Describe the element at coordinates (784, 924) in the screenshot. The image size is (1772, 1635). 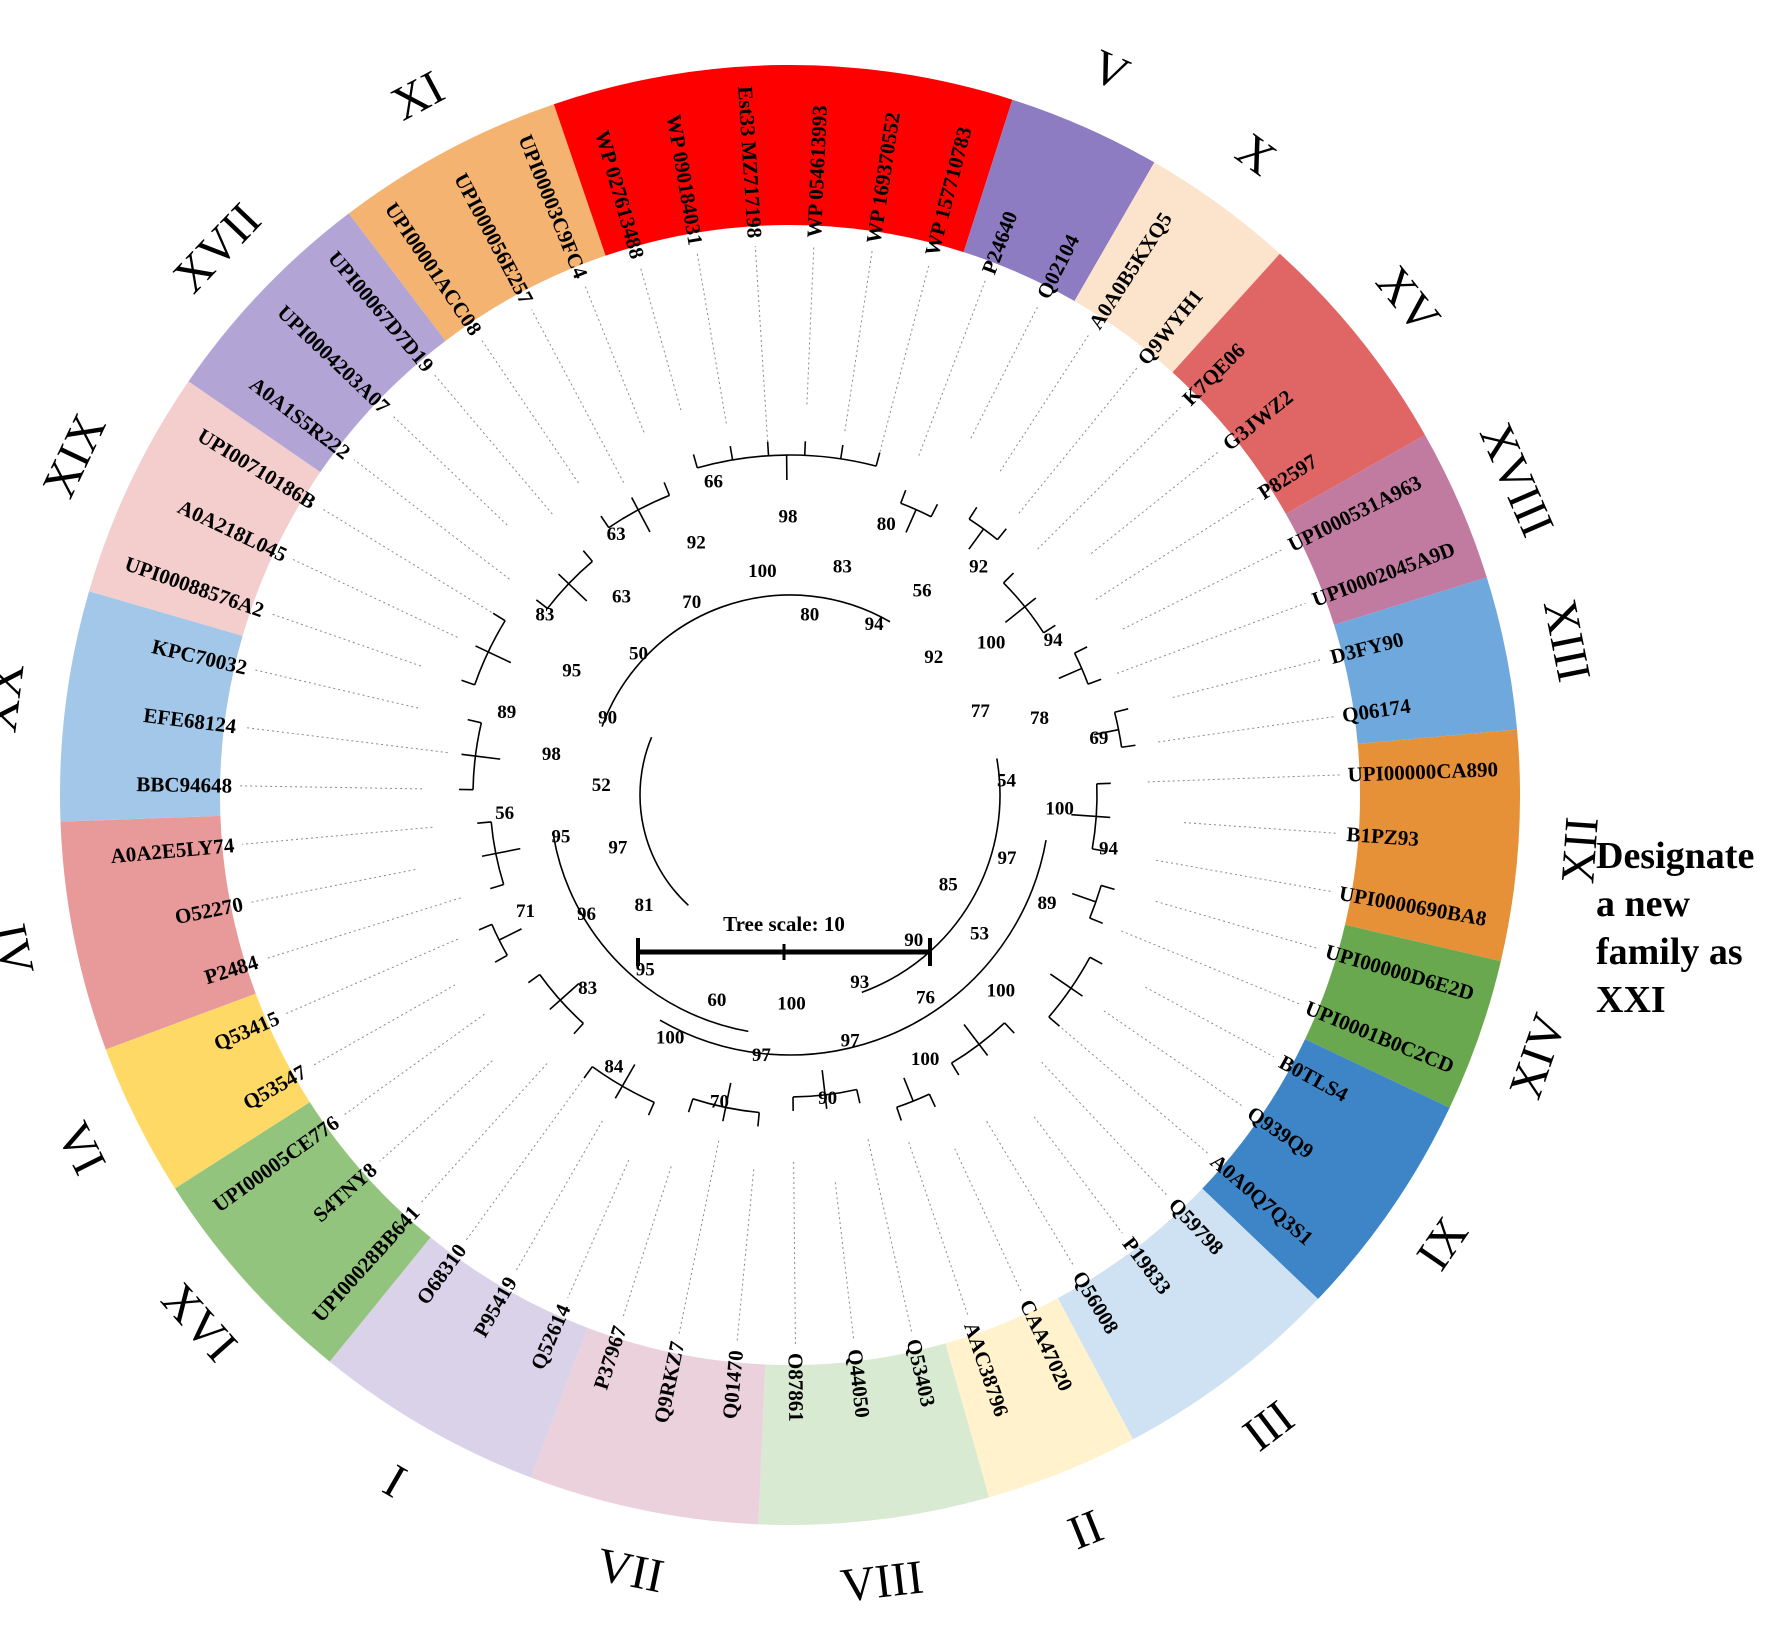
I see `tree-scale-label: Tree scale: 10` at that location.